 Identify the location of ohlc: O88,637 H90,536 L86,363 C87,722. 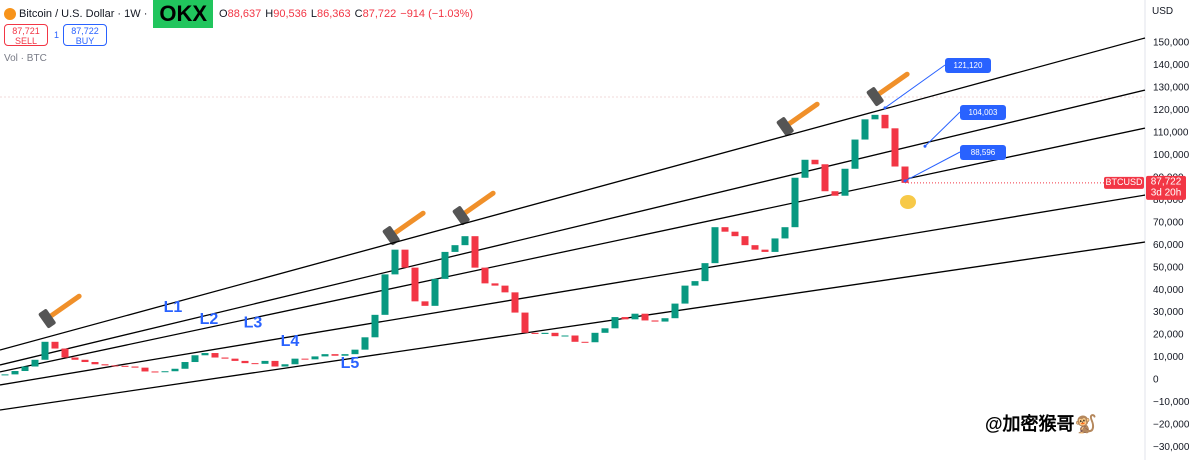
(309, 14).